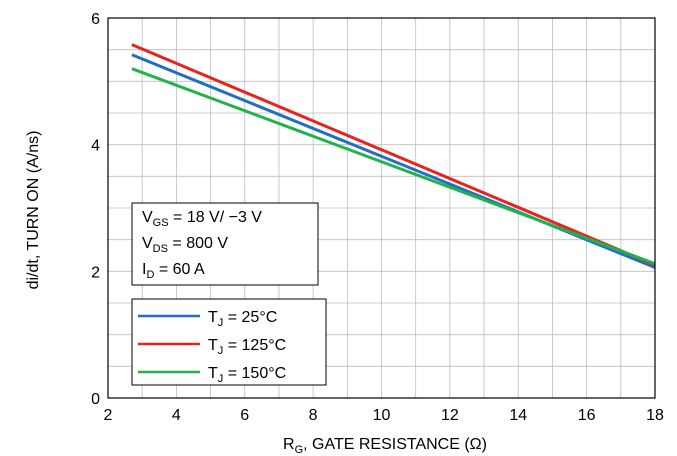  What do you see at coordinates (385, 446) in the screenshot?
I see `x-axis-label: RG, GATE RESISTANCE (Ω)` at bounding box center [385, 446].